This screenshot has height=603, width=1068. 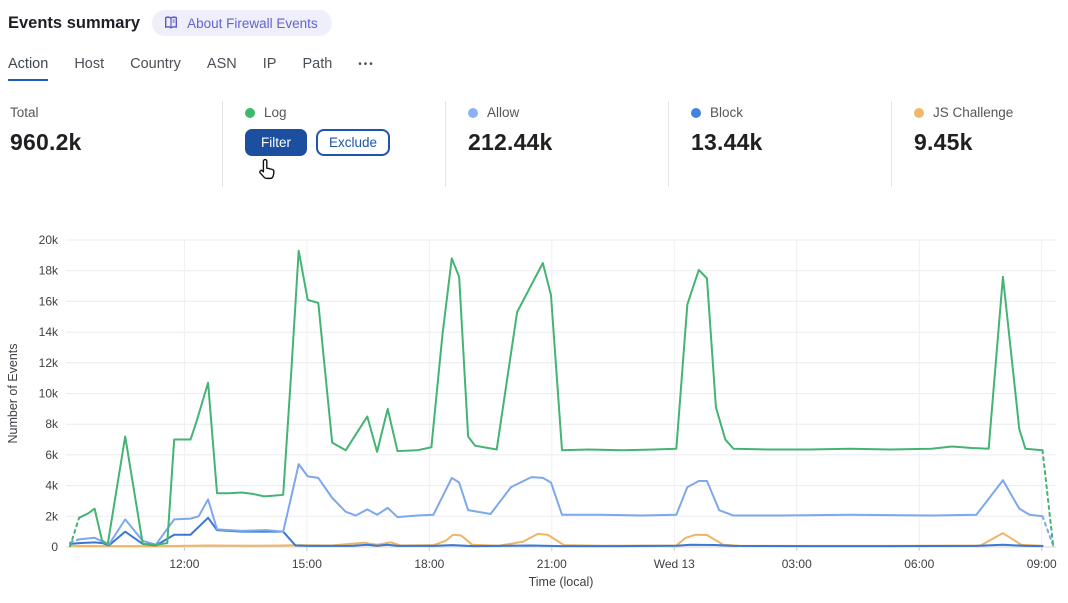 I want to click on js-challenge-line, so click(x=556, y=539).